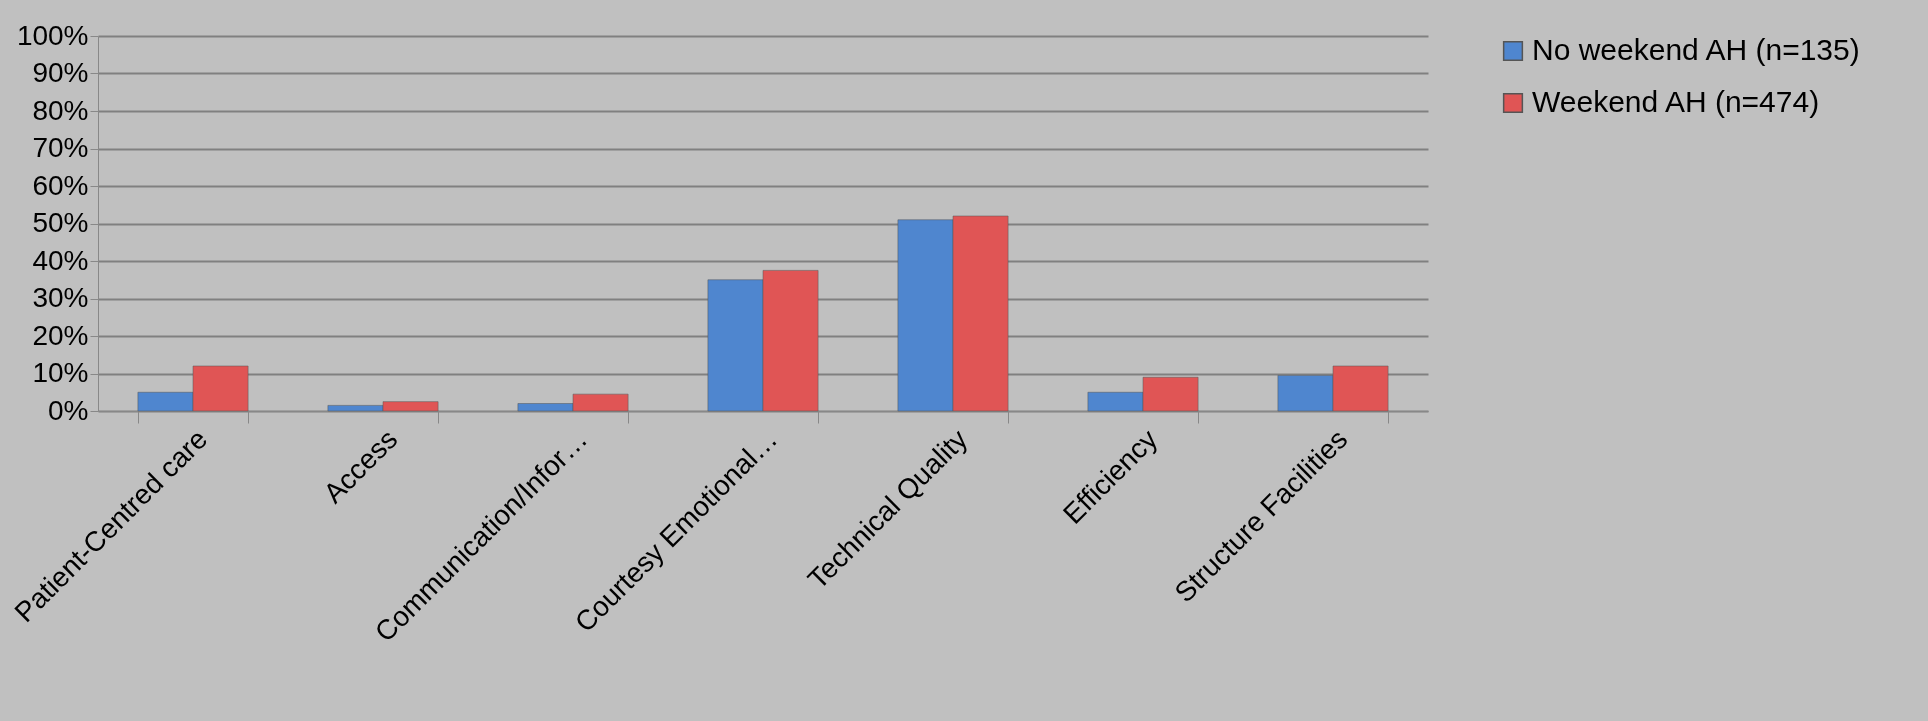 This screenshot has width=1928, height=721. What do you see at coordinates (60, 147) in the screenshot?
I see `y-tick-label: 70%` at bounding box center [60, 147].